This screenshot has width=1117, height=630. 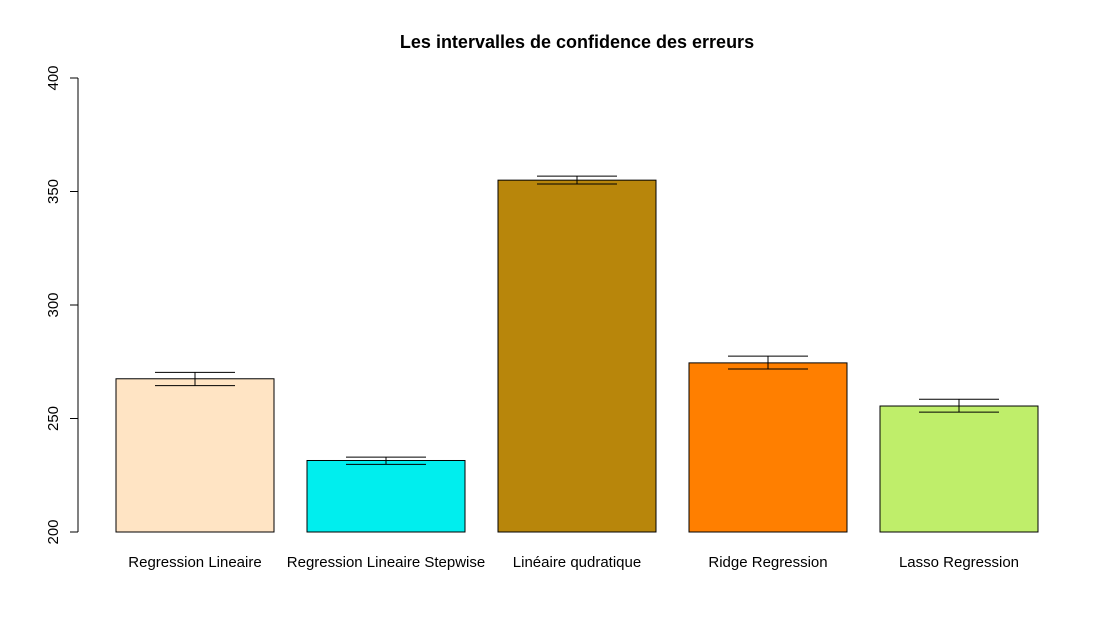 What do you see at coordinates (386, 562) in the screenshot?
I see `category-label: Regression Lineaire Stepwise` at bounding box center [386, 562].